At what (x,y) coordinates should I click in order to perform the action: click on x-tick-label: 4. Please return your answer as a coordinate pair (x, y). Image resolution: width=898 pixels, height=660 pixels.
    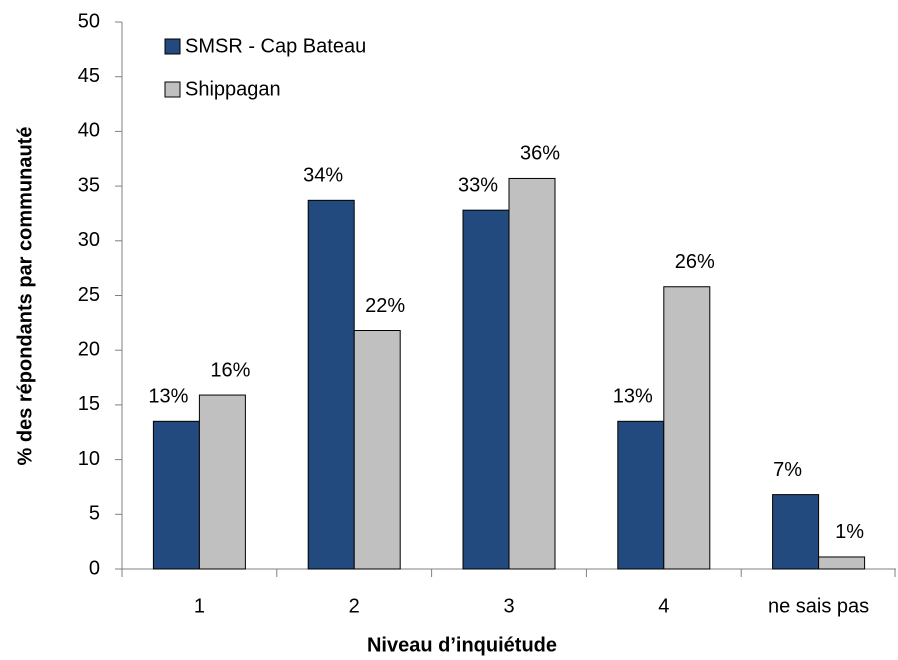
    Looking at the image, I should click on (663, 606).